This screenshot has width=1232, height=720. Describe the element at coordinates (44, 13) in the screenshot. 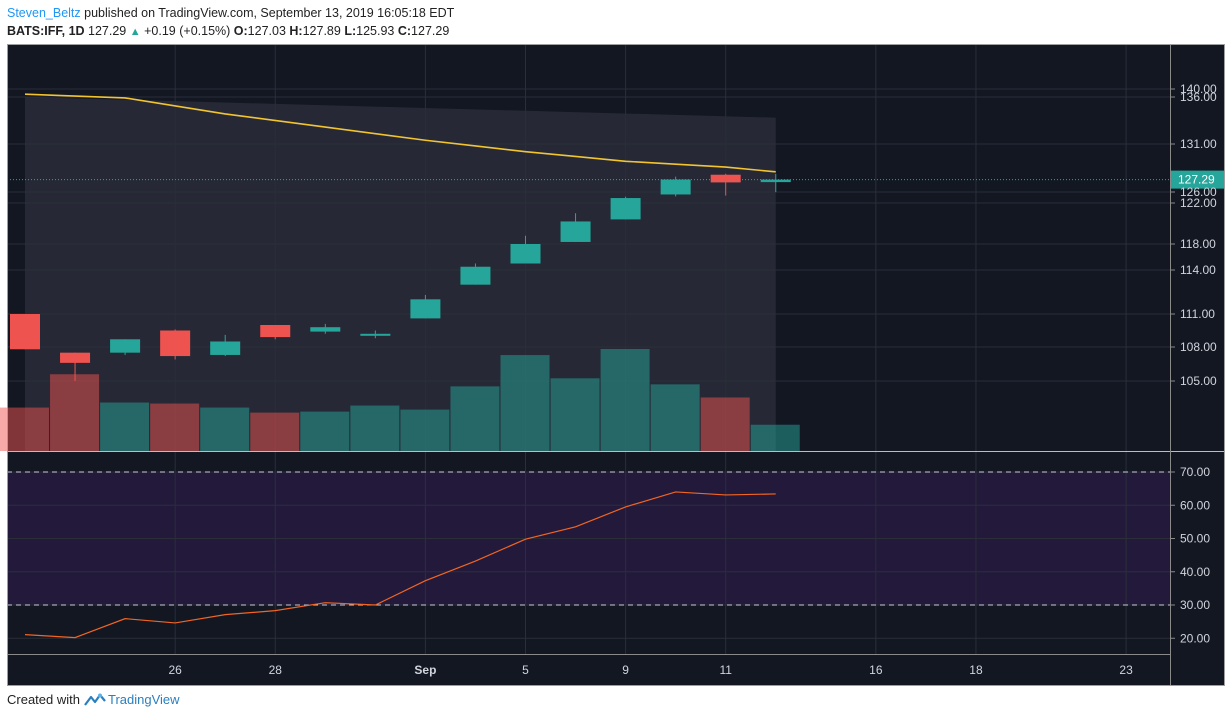

I see `author-link: Steven_Beltz` at that location.